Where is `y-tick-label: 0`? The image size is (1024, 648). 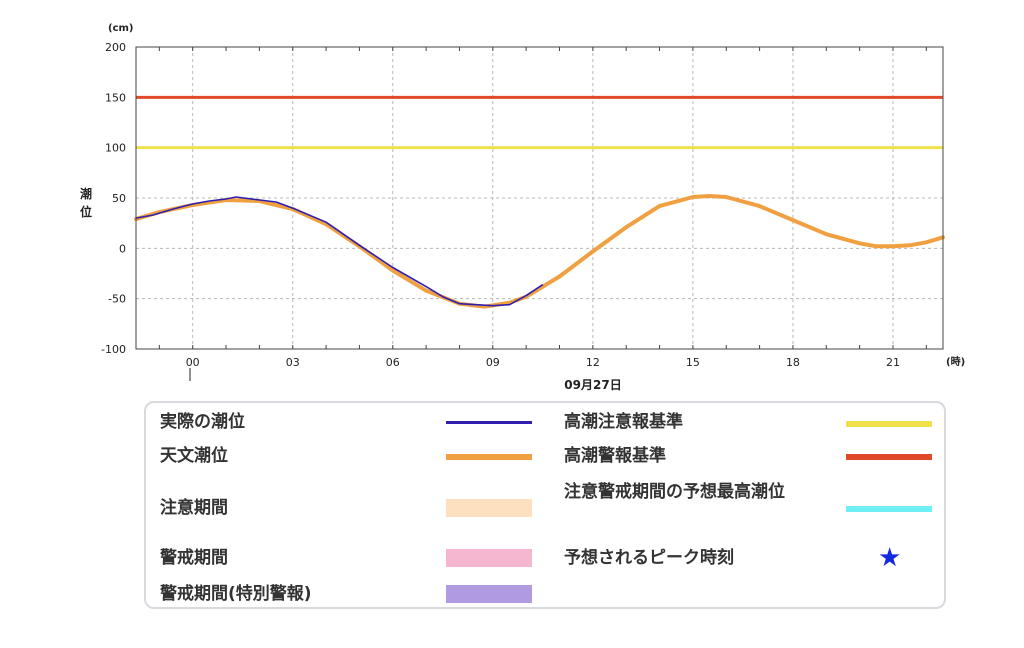
y-tick-label: 0 is located at coordinates (122, 248).